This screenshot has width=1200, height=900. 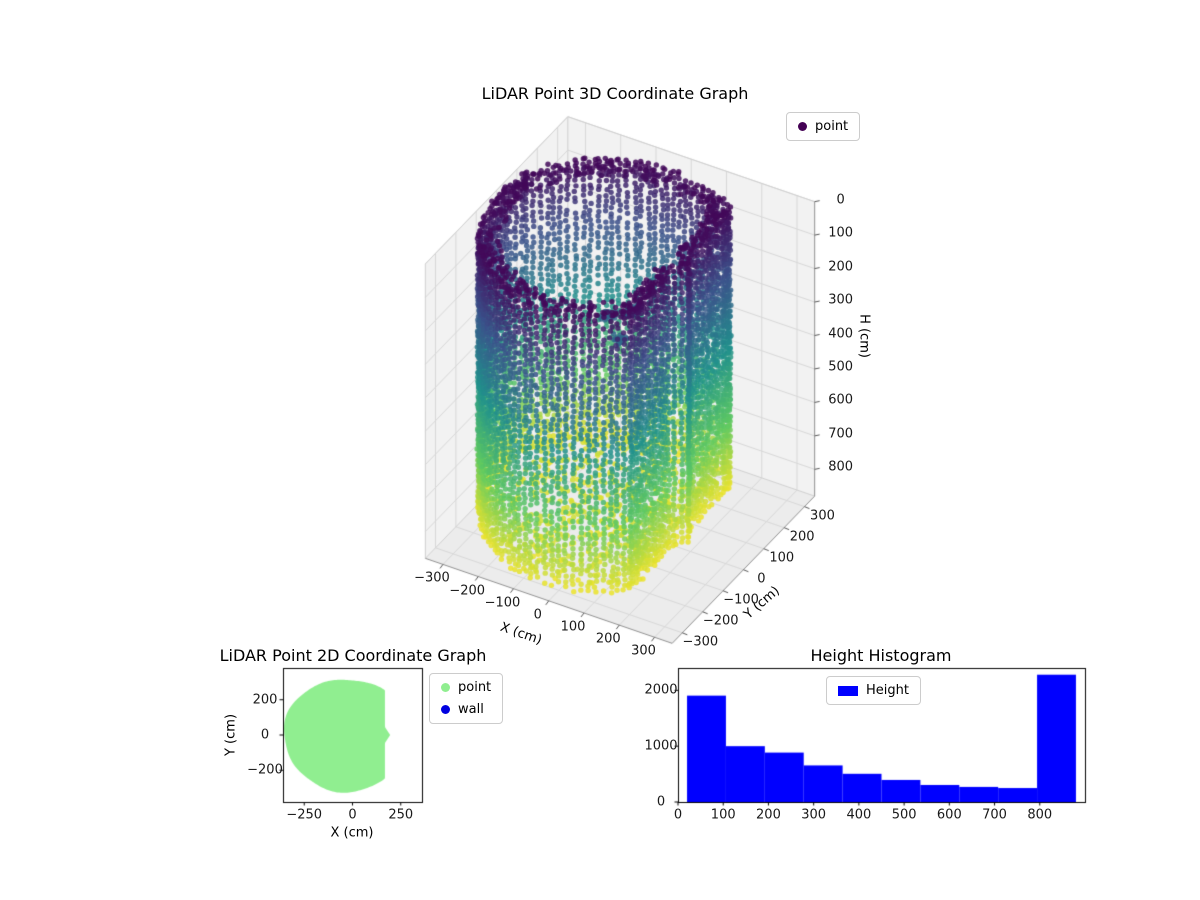 I want to click on plot2d-xtick-label: −250, so click(x=304, y=815).